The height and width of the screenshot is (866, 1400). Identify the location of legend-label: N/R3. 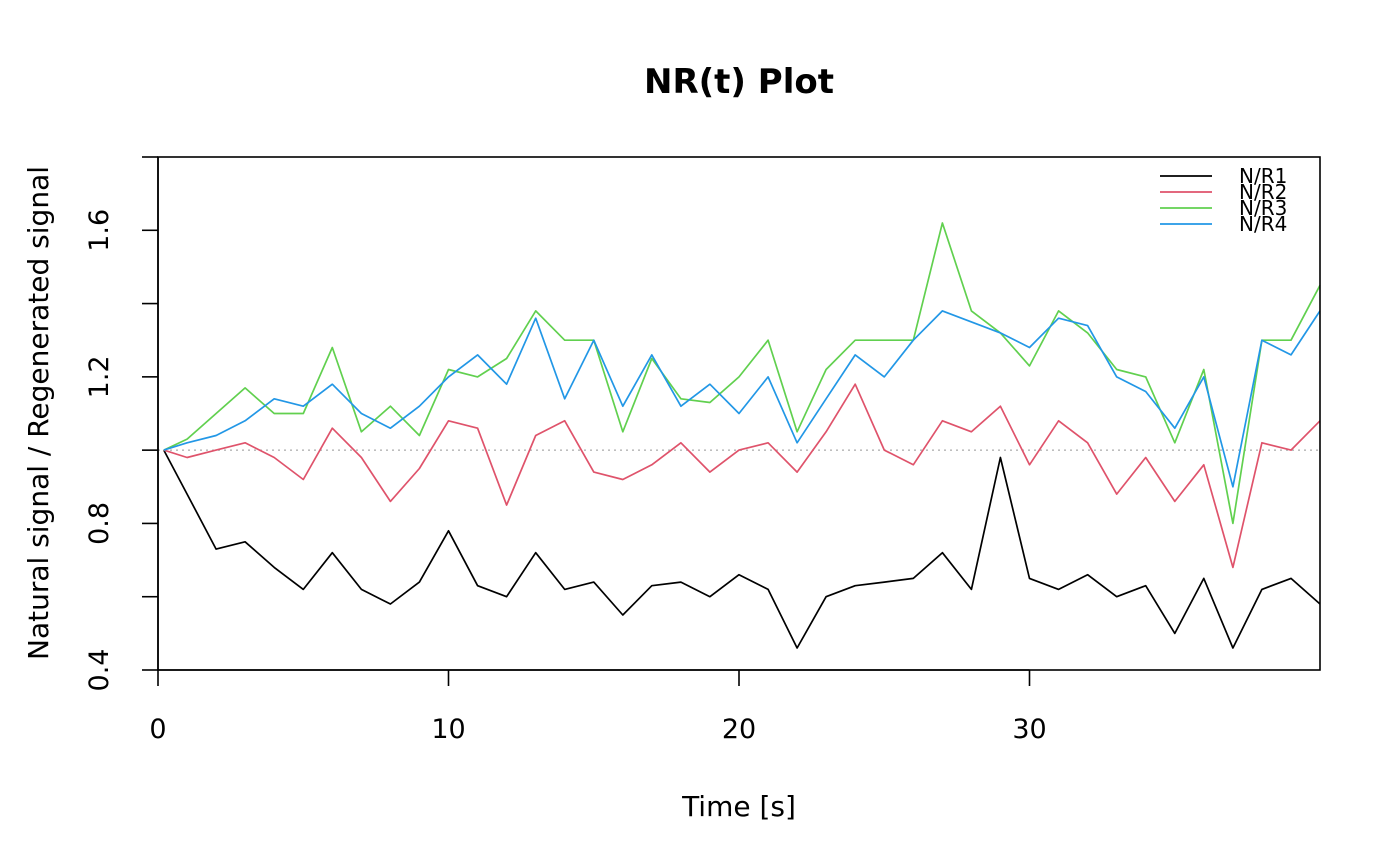
(1263, 208).